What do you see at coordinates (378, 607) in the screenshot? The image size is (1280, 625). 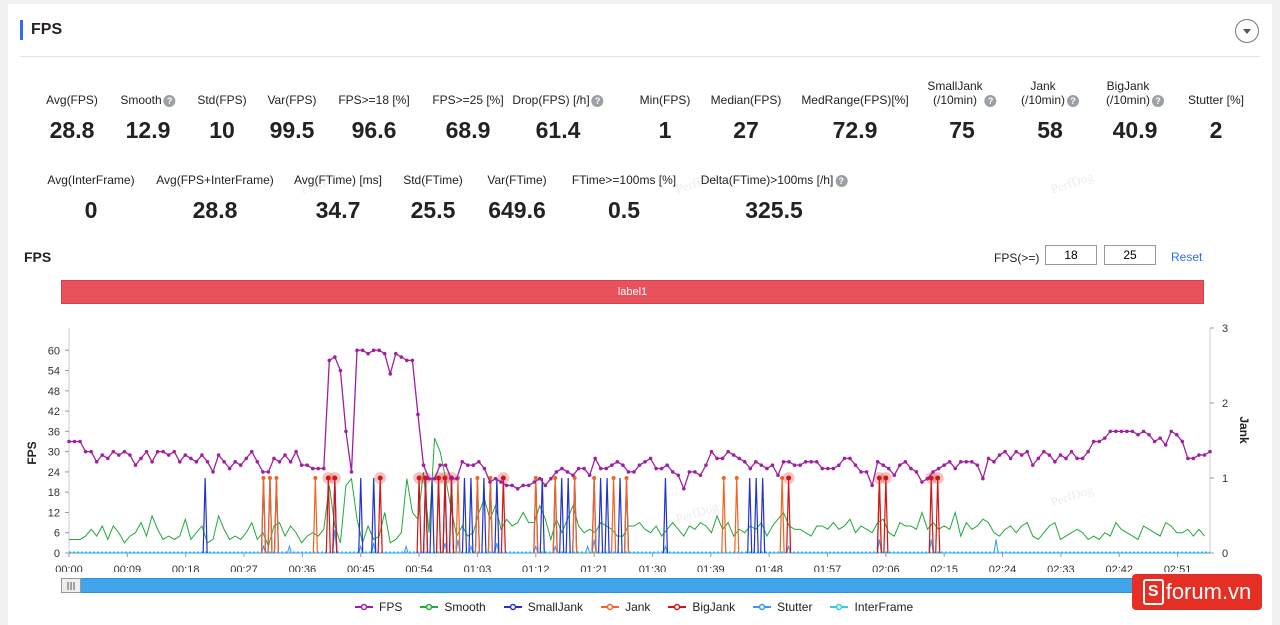 I see `legend-item-fps: FPS` at bounding box center [378, 607].